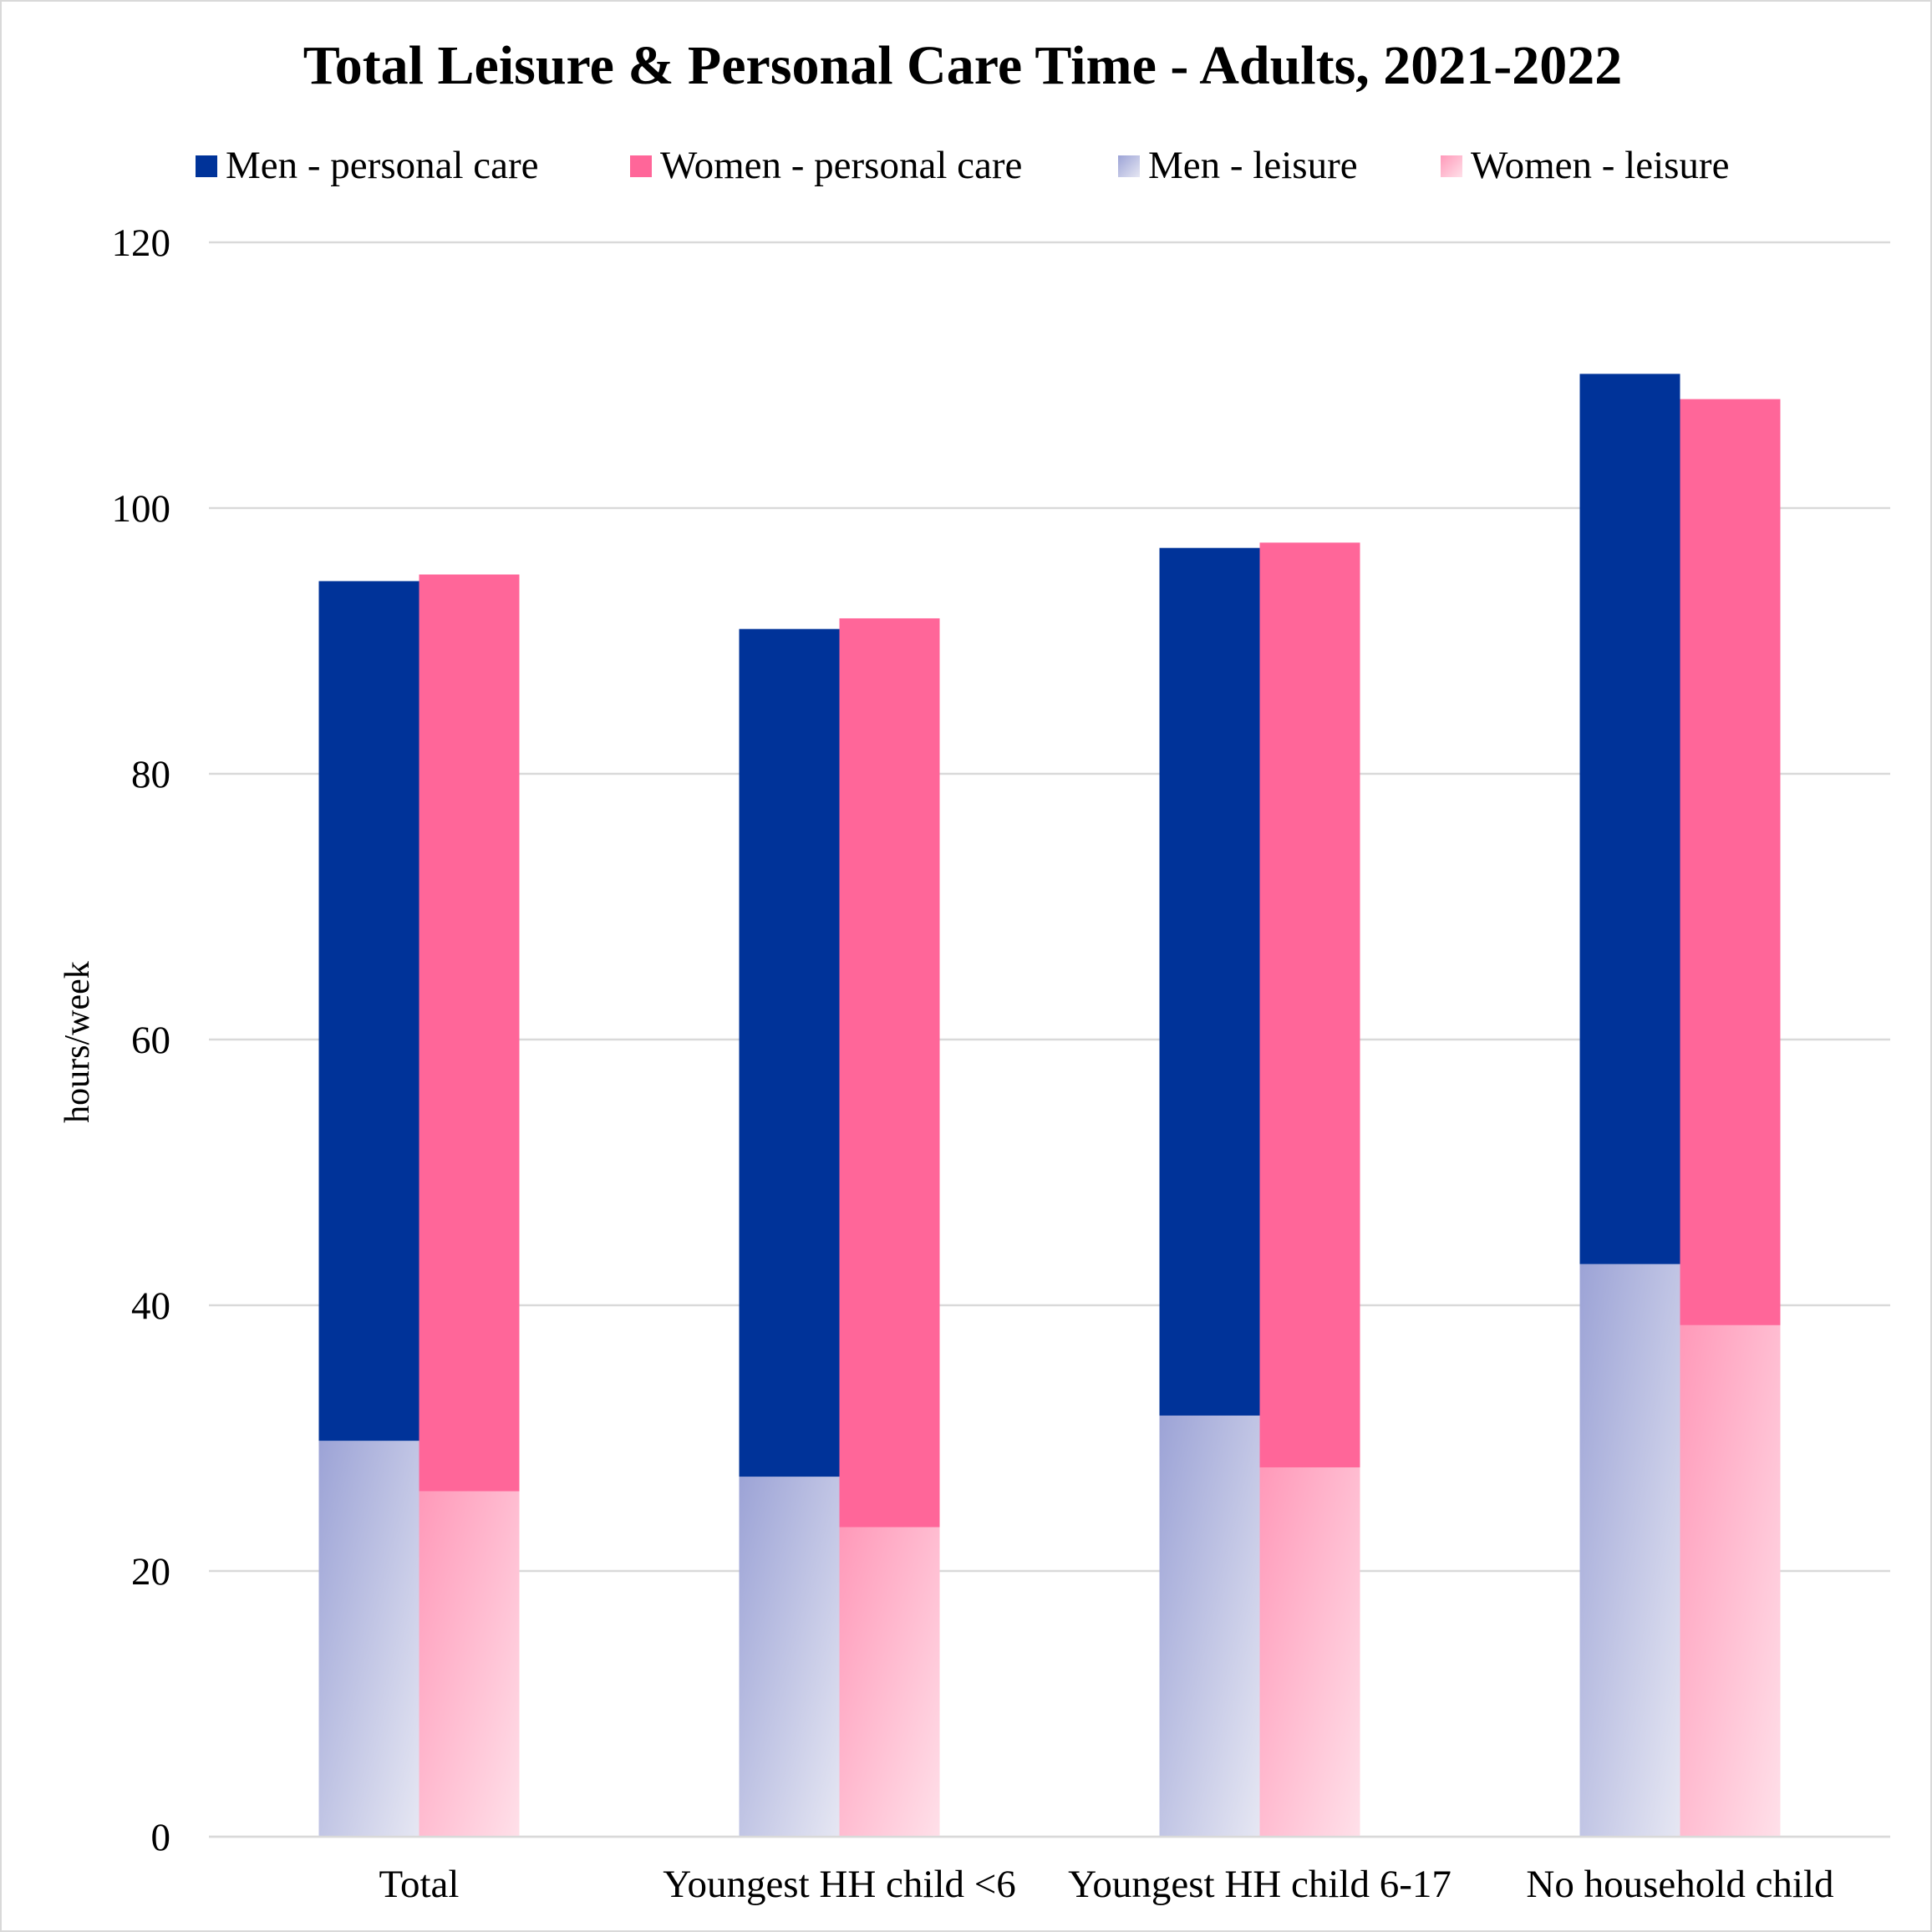 The width and height of the screenshot is (1932, 1932). Describe the element at coordinates (1730, 1580) in the screenshot. I see `bar-women-leisure-no-household-child` at that location.